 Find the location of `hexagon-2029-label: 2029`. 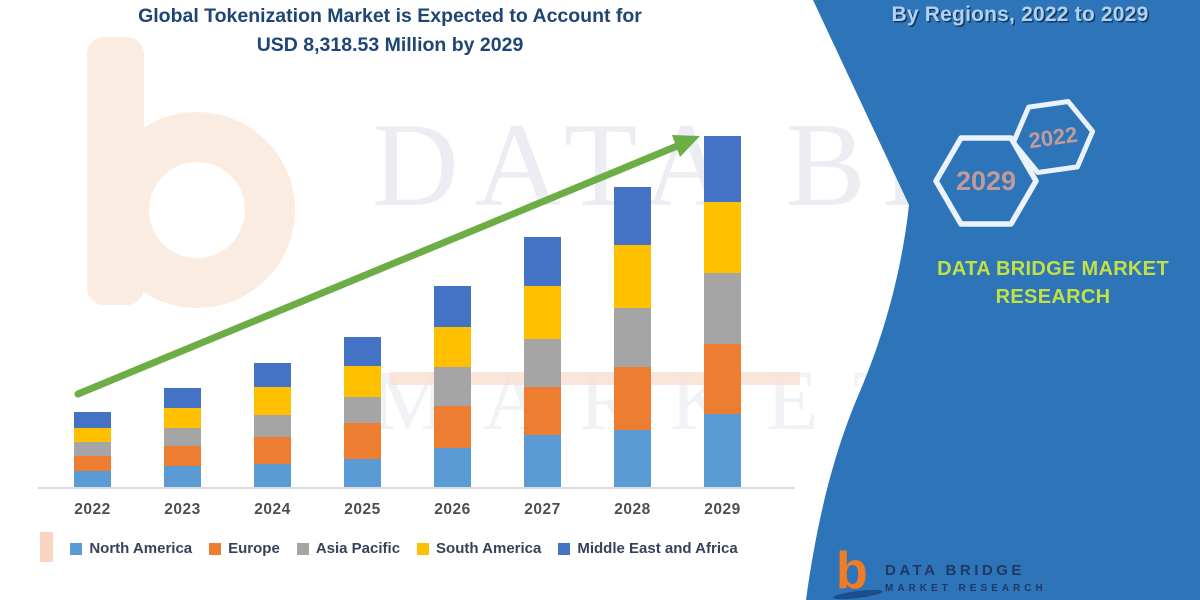

hexagon-2029-label: 2029 is located at coordinates (986, 181).